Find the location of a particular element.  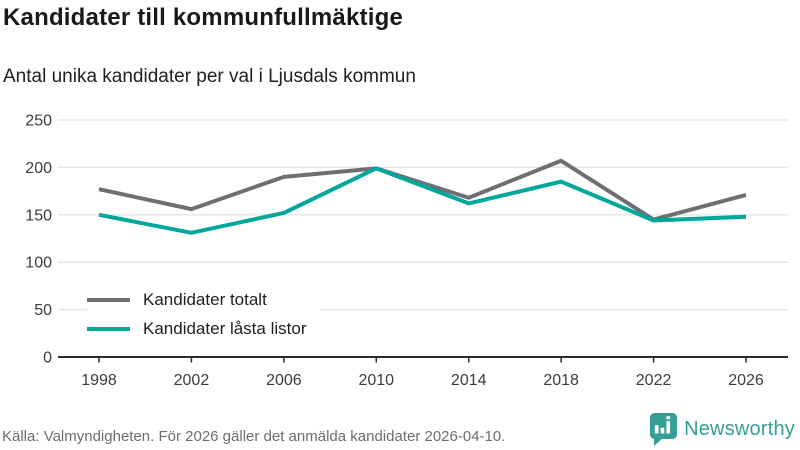

newsworthy-logo: Newsworthy is located at coordinates (722, 429).